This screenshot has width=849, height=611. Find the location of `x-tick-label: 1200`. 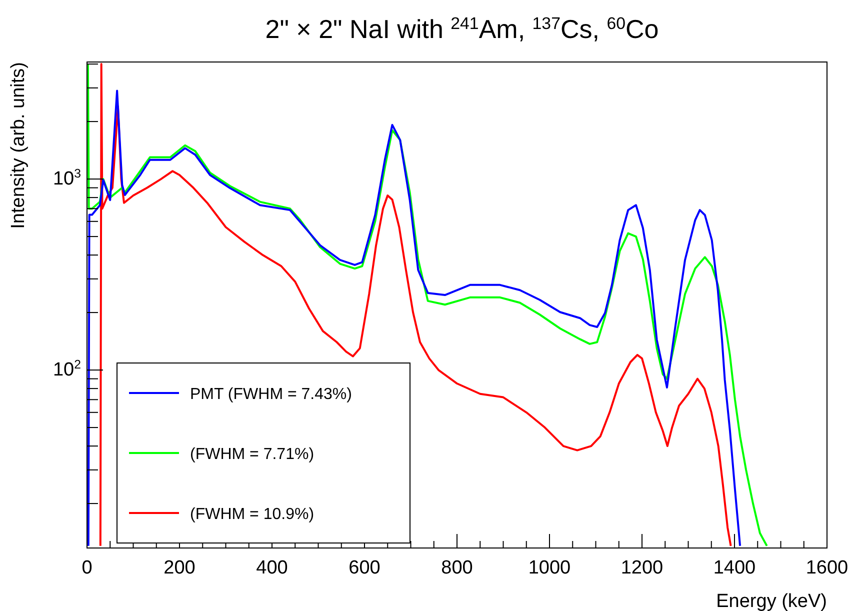

x-tick-label: 1200 is located at coordinates (642, 567).